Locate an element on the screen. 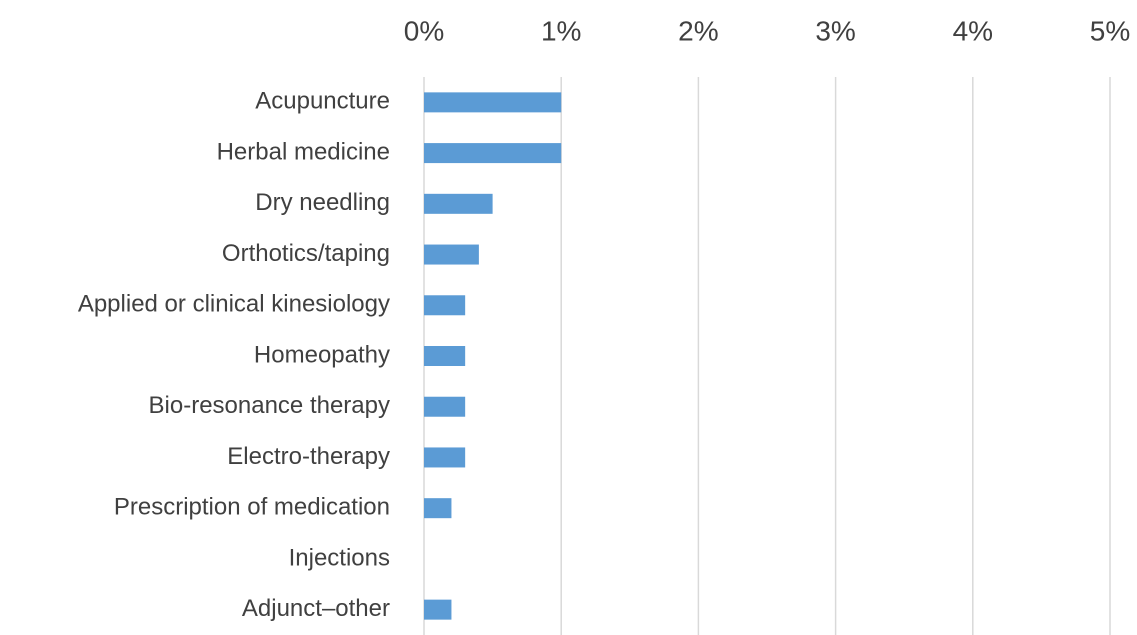  y-tick-label: Adjunct–other is located at coordinates (316, 608).